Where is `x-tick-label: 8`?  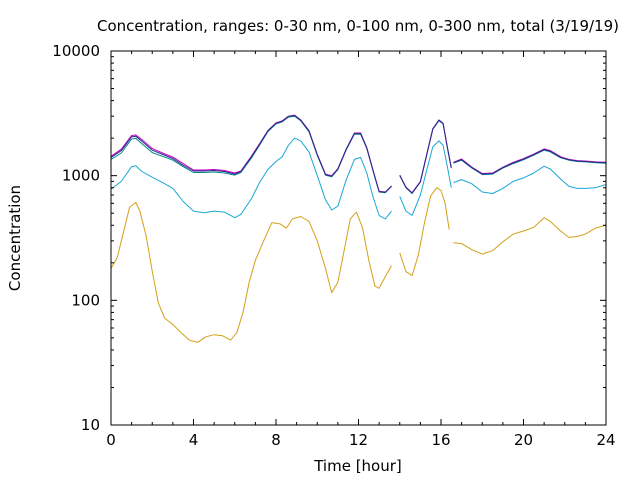
x-tick-label: 8 is located at coordinates (276, 440).